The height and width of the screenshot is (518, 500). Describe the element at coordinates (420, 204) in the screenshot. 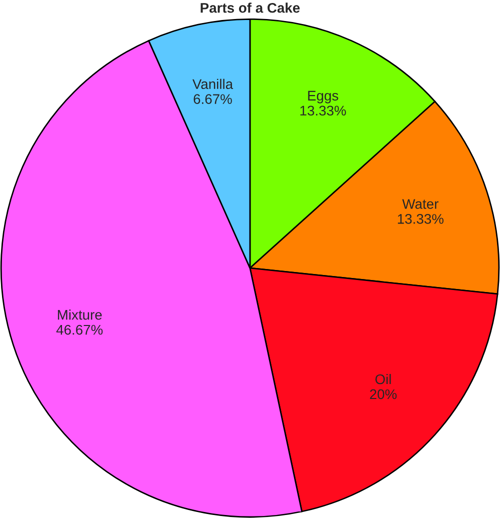

I see `slice-label: Water` at that location.